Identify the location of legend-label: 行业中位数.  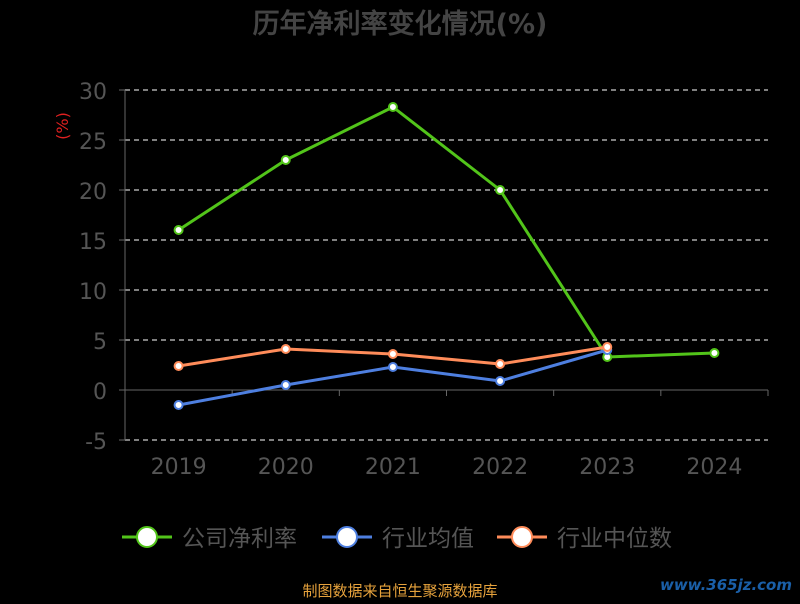
(614, 539).